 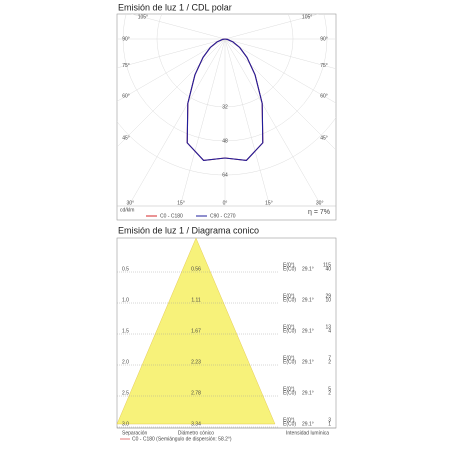 I want to click on separation: 2.0, so click(x=125, y=362).